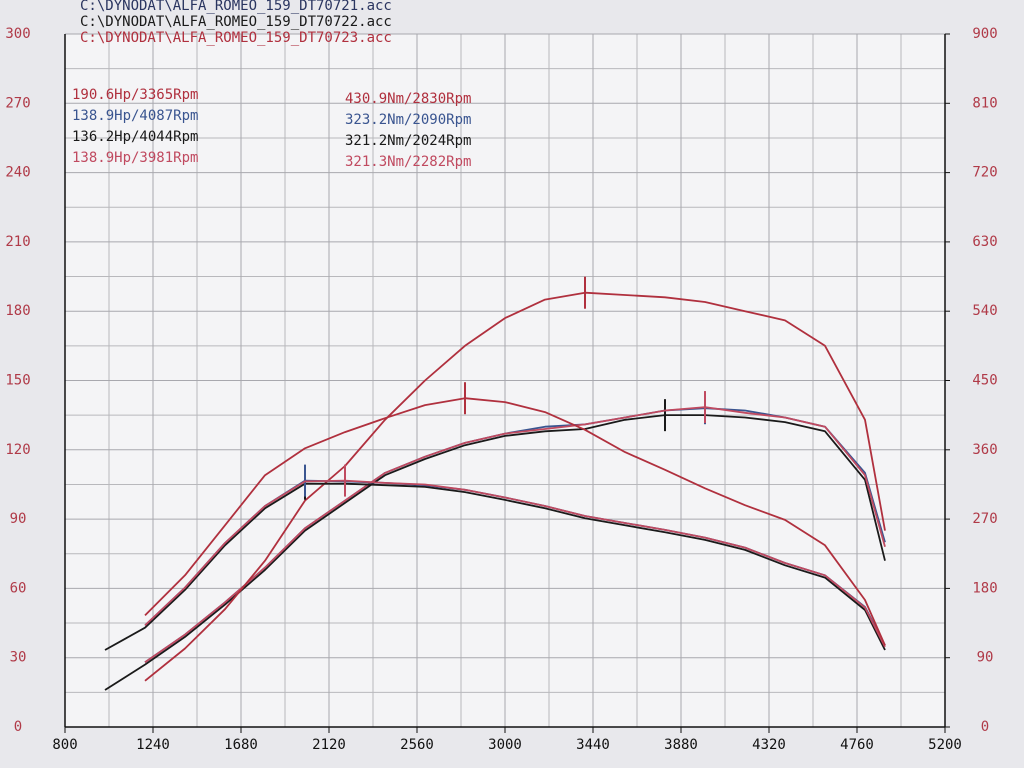 This screenshot has width=1024, height=768. I want to click on power-peak-label: 190.6Hp/3365Rpm, so click(135, 95).